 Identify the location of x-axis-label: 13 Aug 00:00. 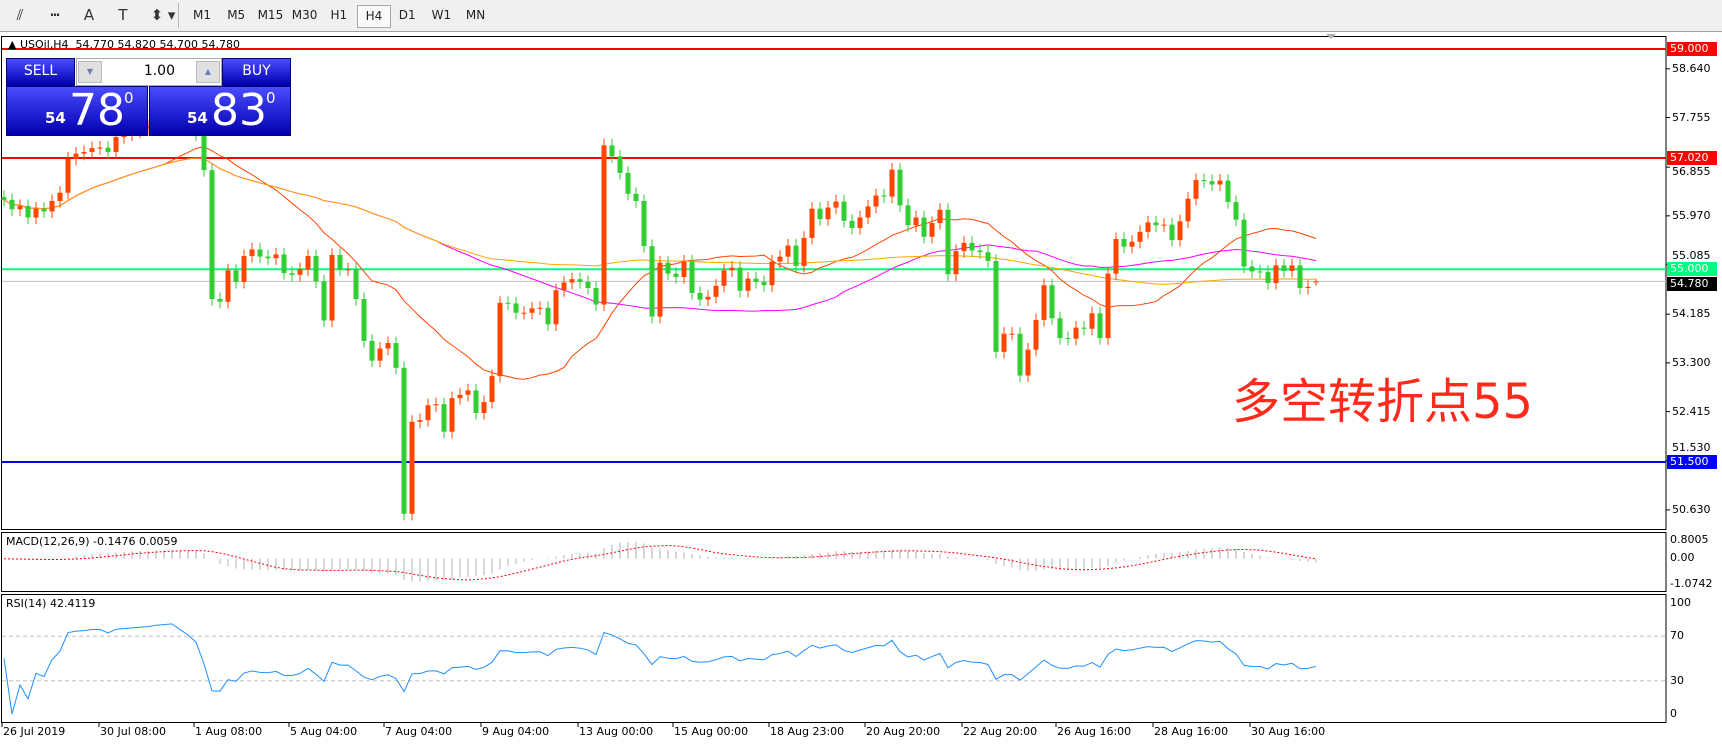
(616, 731).